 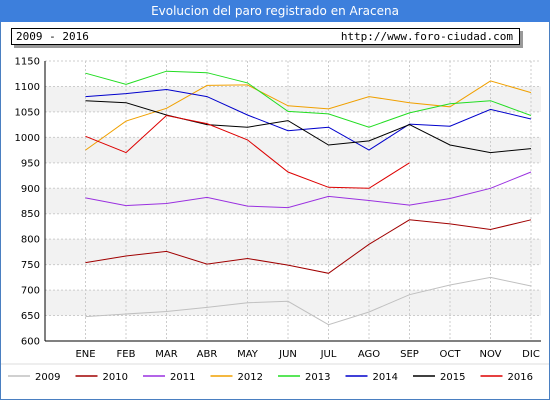 I want to click on x-tick-label: ENE, so click(x=85, y=354).